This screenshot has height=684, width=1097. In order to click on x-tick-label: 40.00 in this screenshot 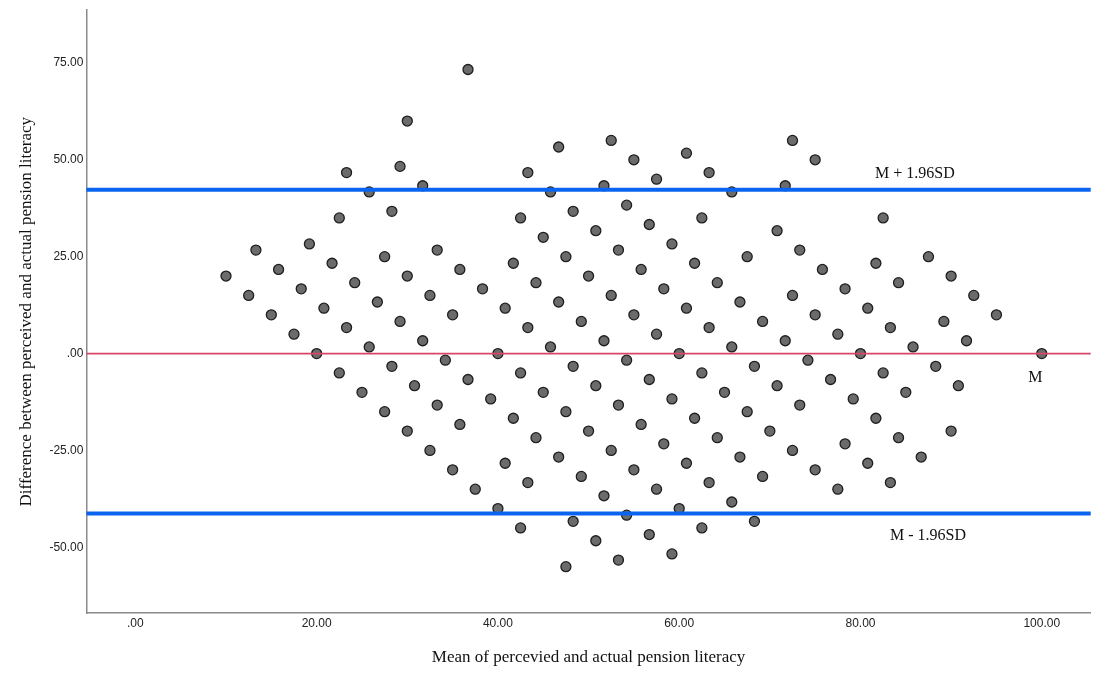, I will do `click(498, 622)`.